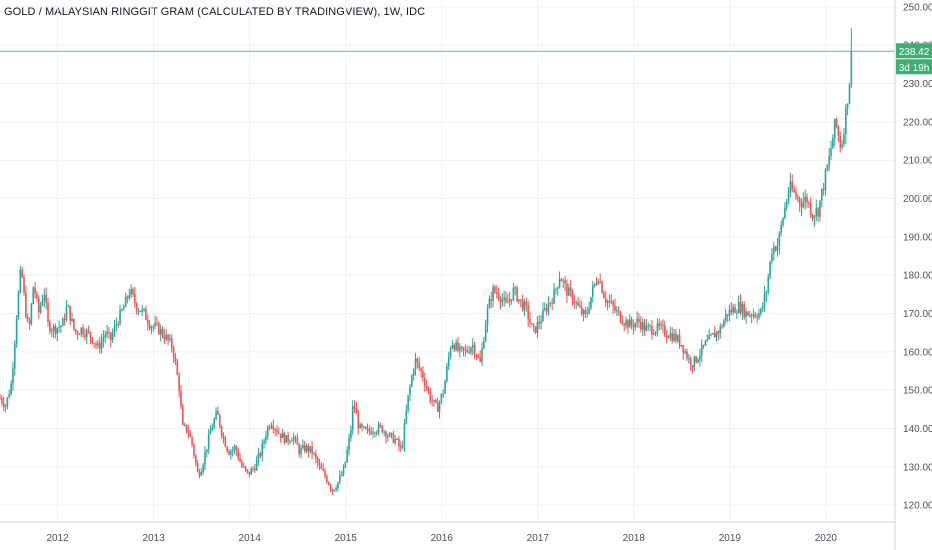 This screenshot has width=932, height=550. What do you see at coordinates (917, 161) in the screenshot?
I see `y-tick-label: 210.00` at bounding box center [917, 161].